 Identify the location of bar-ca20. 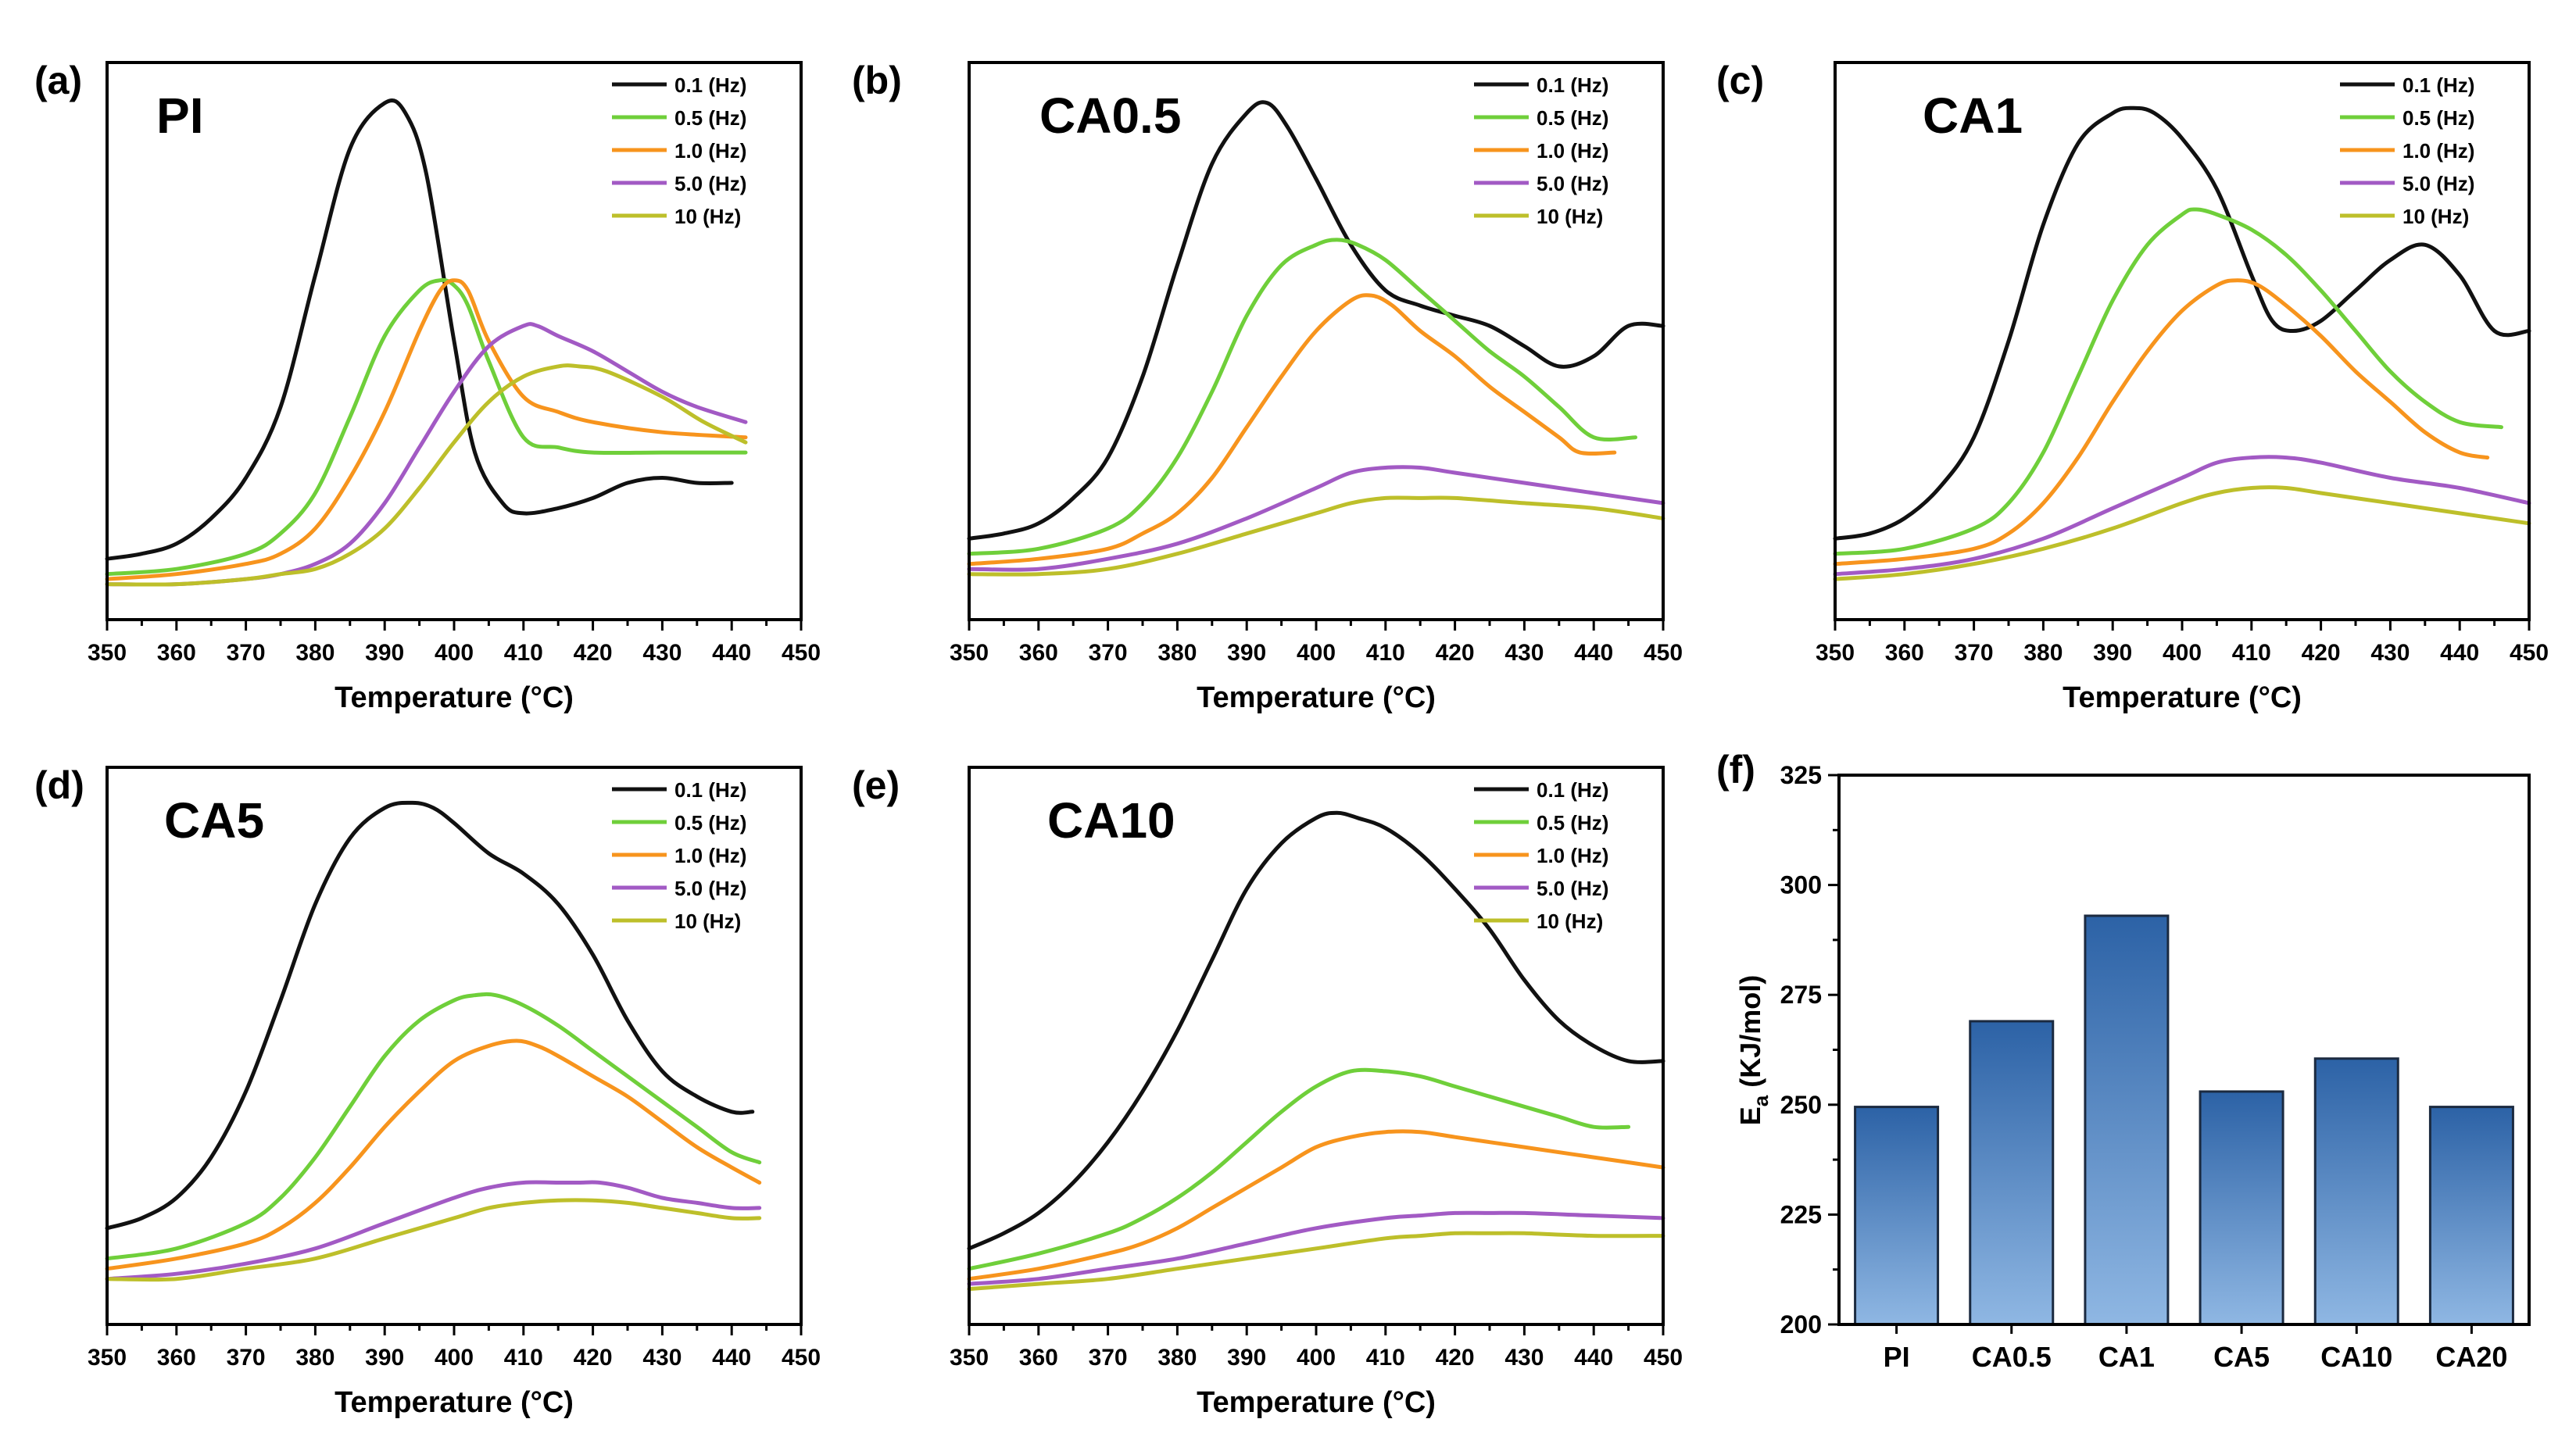
(2471, 1216).